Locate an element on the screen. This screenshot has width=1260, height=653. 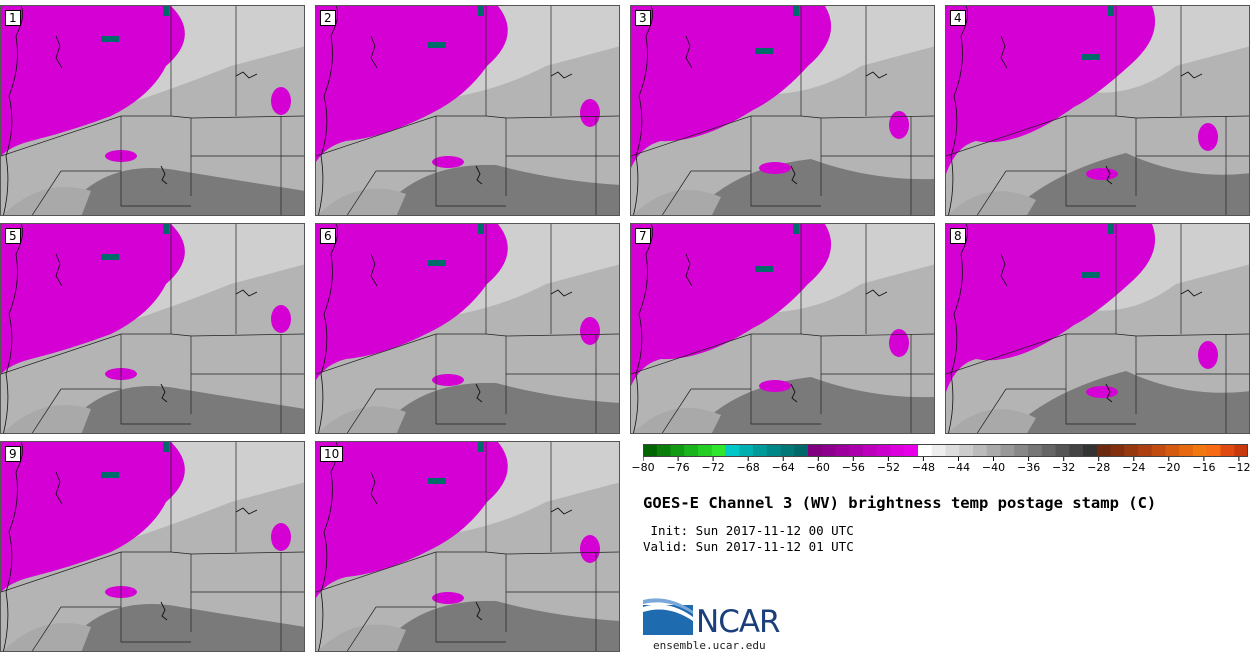
colorbar-tick-label: −80 is located at coordinates (643, 467).